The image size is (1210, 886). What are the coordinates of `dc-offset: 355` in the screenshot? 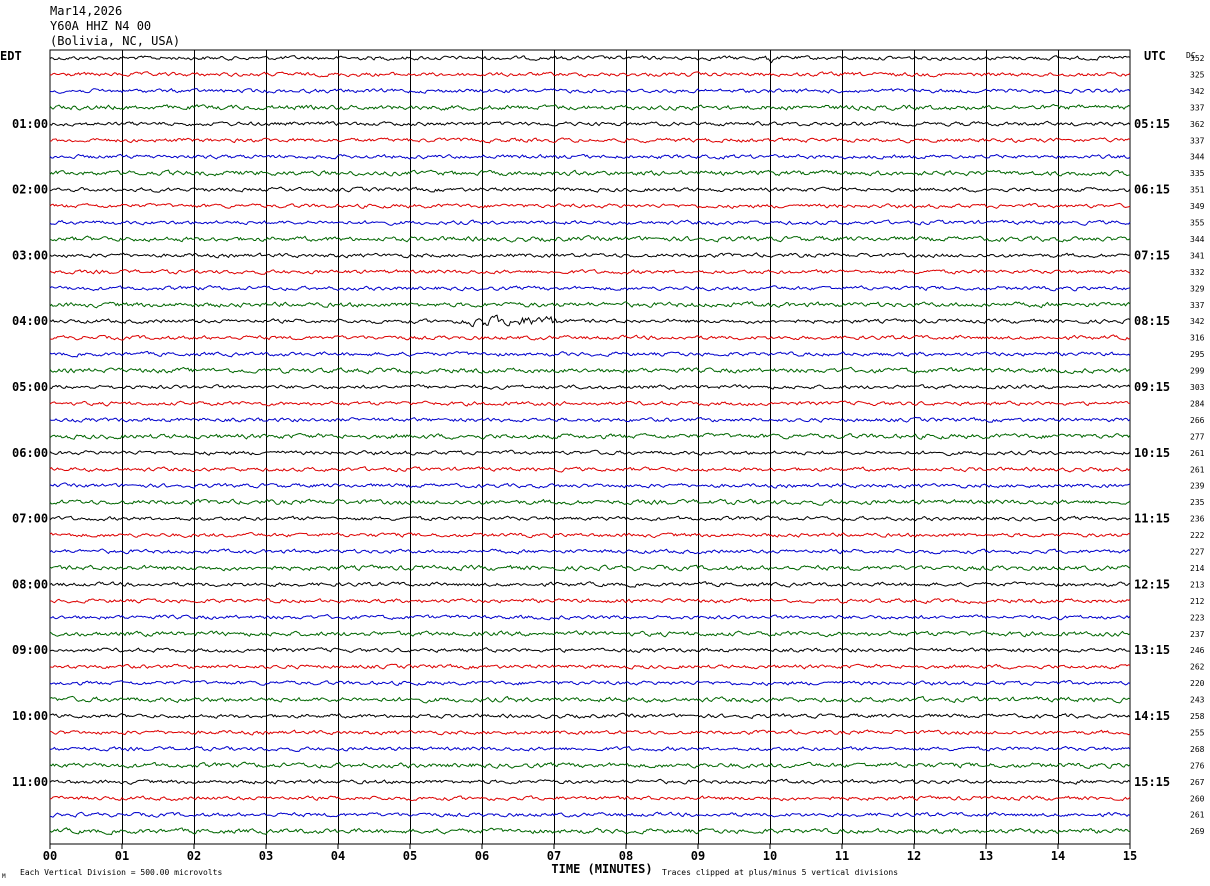 It's located at (1197, 223).